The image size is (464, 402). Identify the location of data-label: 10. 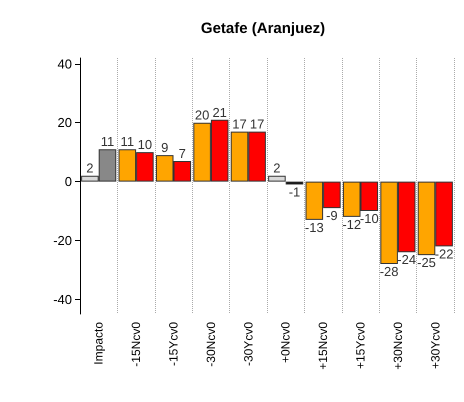
(145, 144).